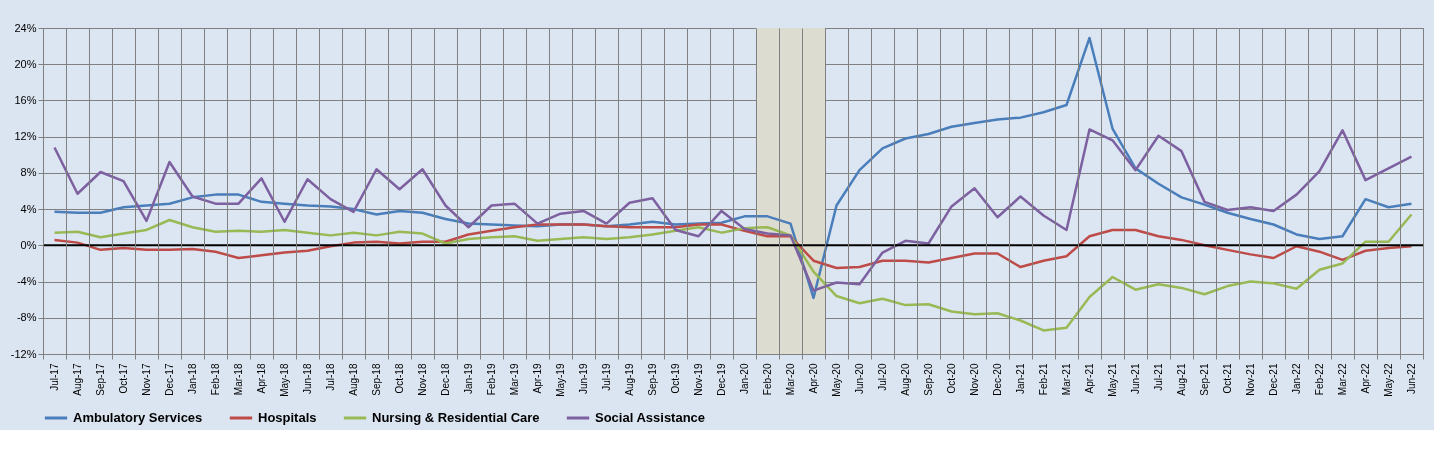 The height and width of the screenshot is (462, 1447). What do you see at coordinates (606, 377) in the screenshot?
I see `x-tick-label: Jul-19` at bounding box center [606, 377].